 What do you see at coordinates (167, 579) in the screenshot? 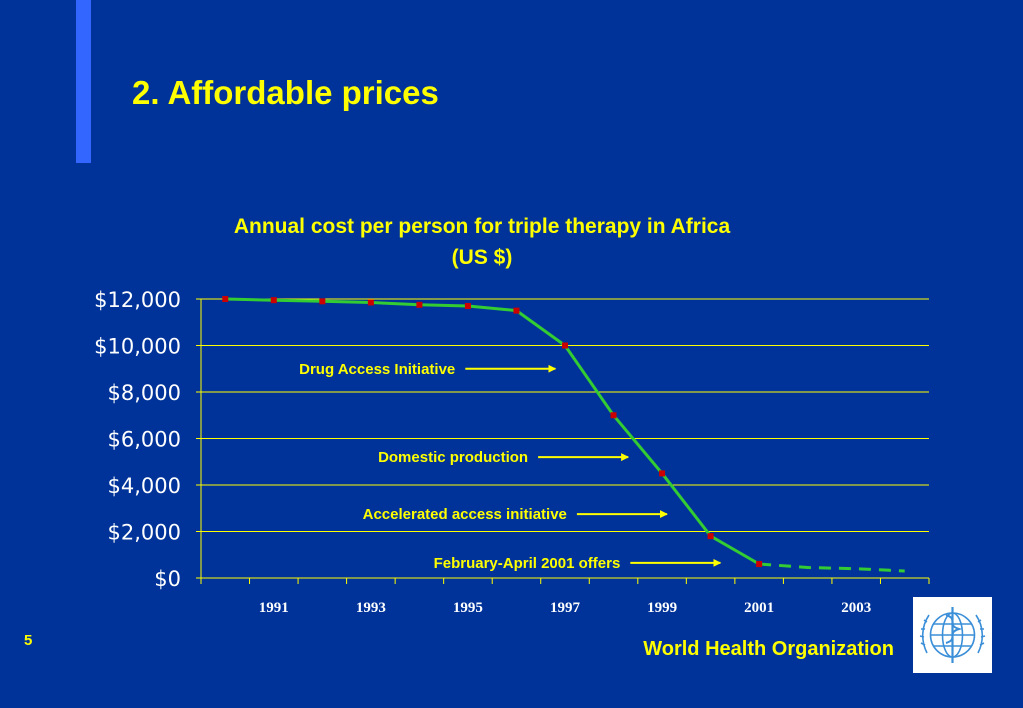
I see `y-tick-label: $0` at bounding box center [167, 579].